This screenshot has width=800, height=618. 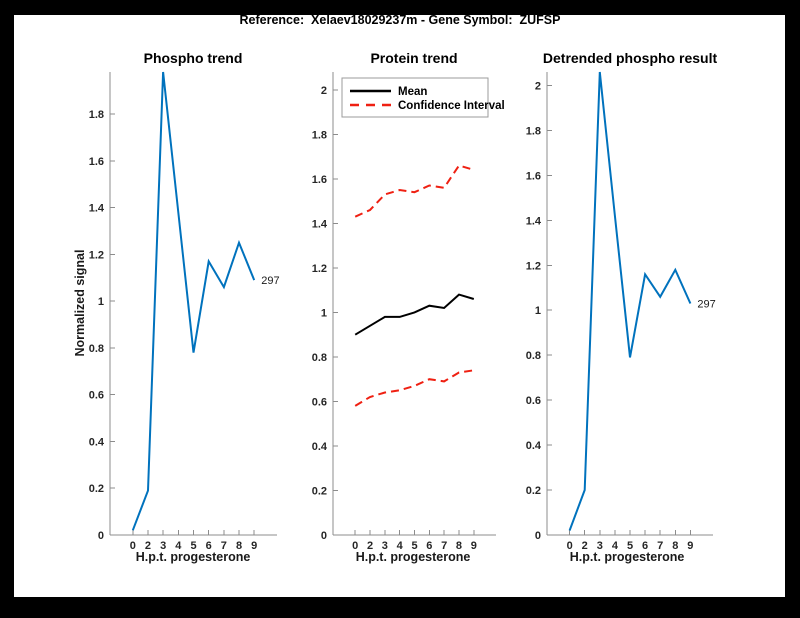 I want to click on plot1-title: Phospho trend, so click(x=193, y=58).